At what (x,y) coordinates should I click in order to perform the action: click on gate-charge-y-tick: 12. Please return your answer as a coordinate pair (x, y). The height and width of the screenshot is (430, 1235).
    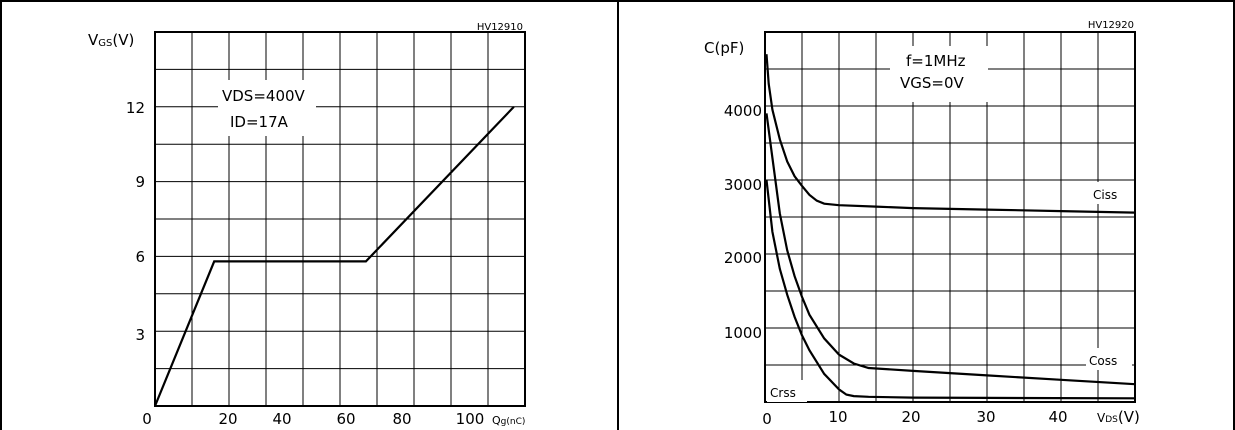
    Looking at the image, I should click on (135, 108).